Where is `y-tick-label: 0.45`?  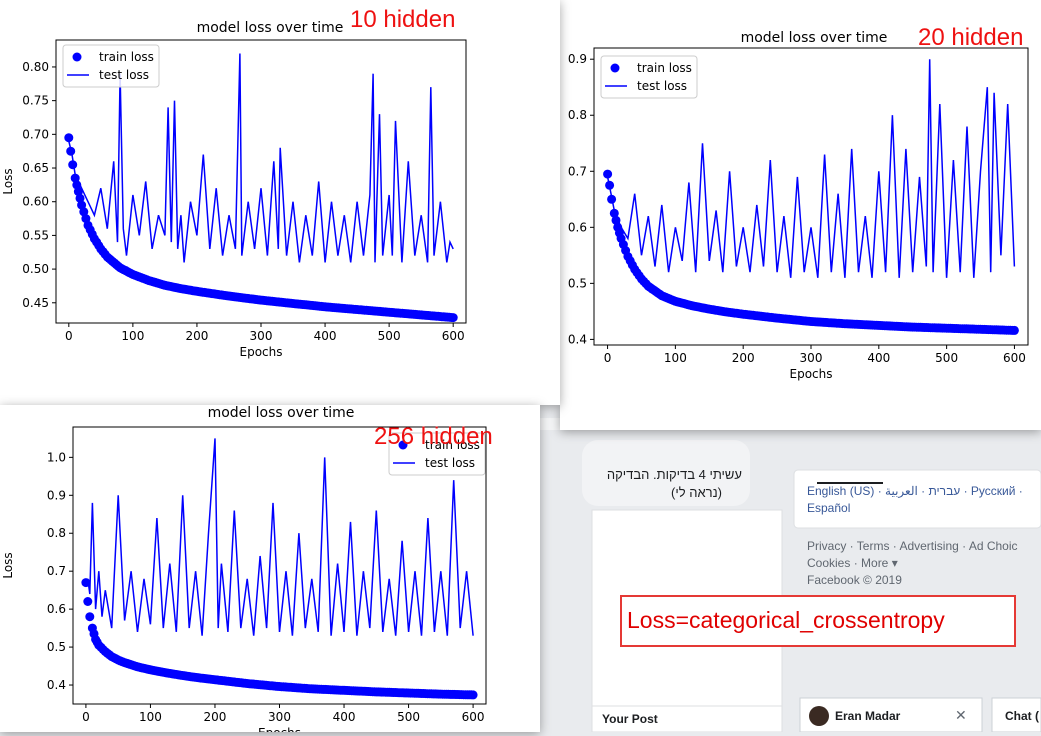 y-tick-label: 0.45 is located at coordinates (35, 303).